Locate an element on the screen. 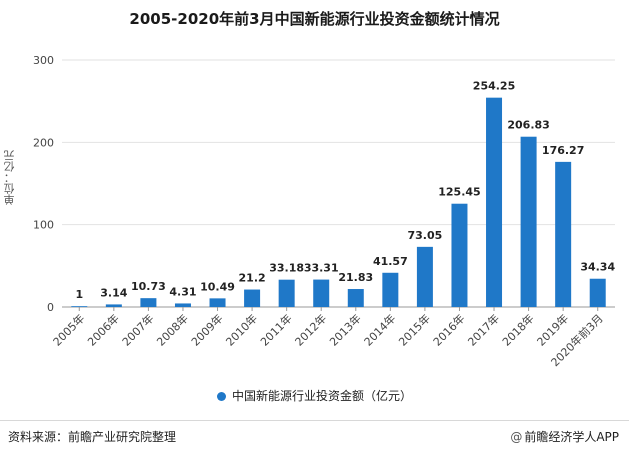  x-tick-label: 2010年 is located at coordinates (241, 329).